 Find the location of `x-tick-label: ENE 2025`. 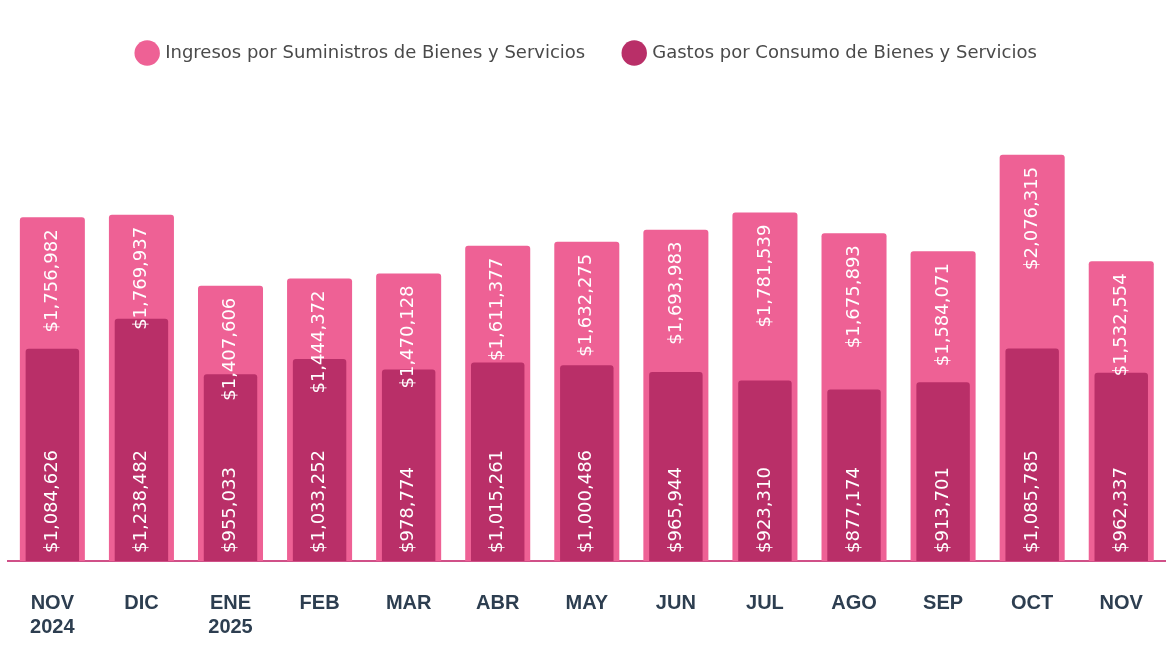

x-tick-label: ENE 2025 is located at coordinates (230, 613).